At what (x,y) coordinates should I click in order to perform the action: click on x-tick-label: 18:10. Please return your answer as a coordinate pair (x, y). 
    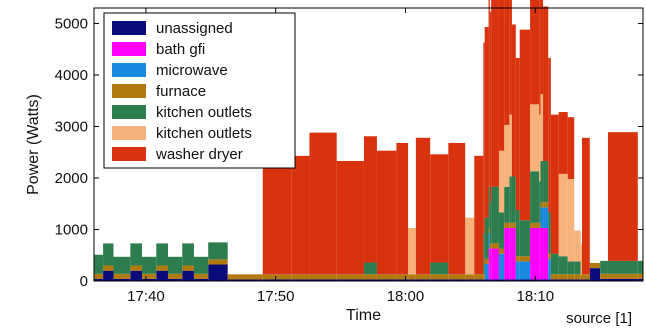
    Looking at the image, I should click on (536, 296).